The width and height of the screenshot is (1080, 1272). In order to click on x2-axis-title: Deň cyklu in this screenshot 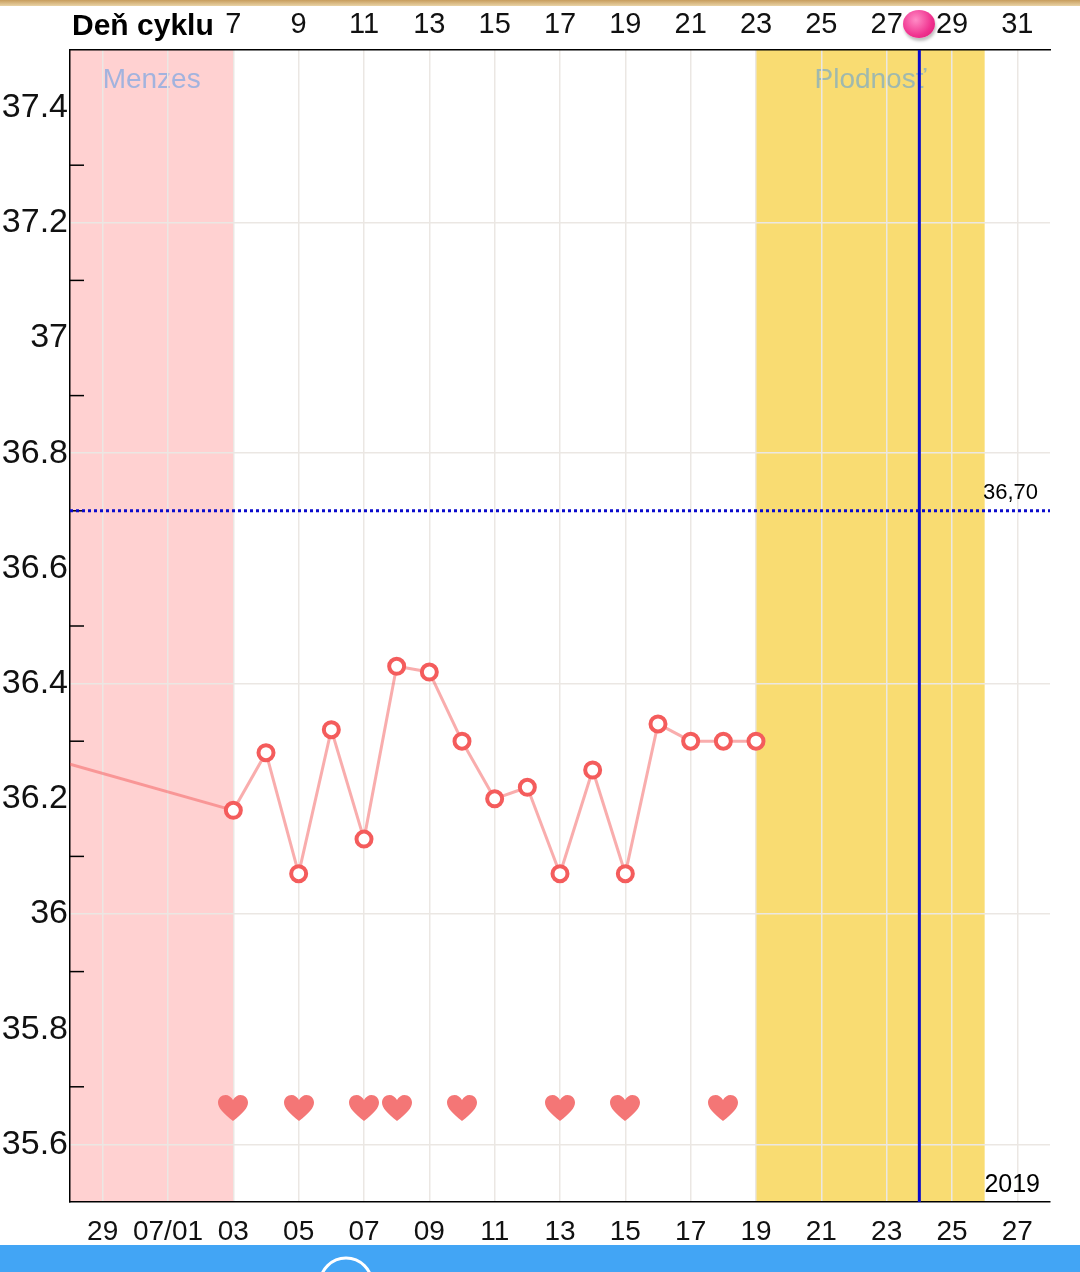, I will do `click(143, 25)`.